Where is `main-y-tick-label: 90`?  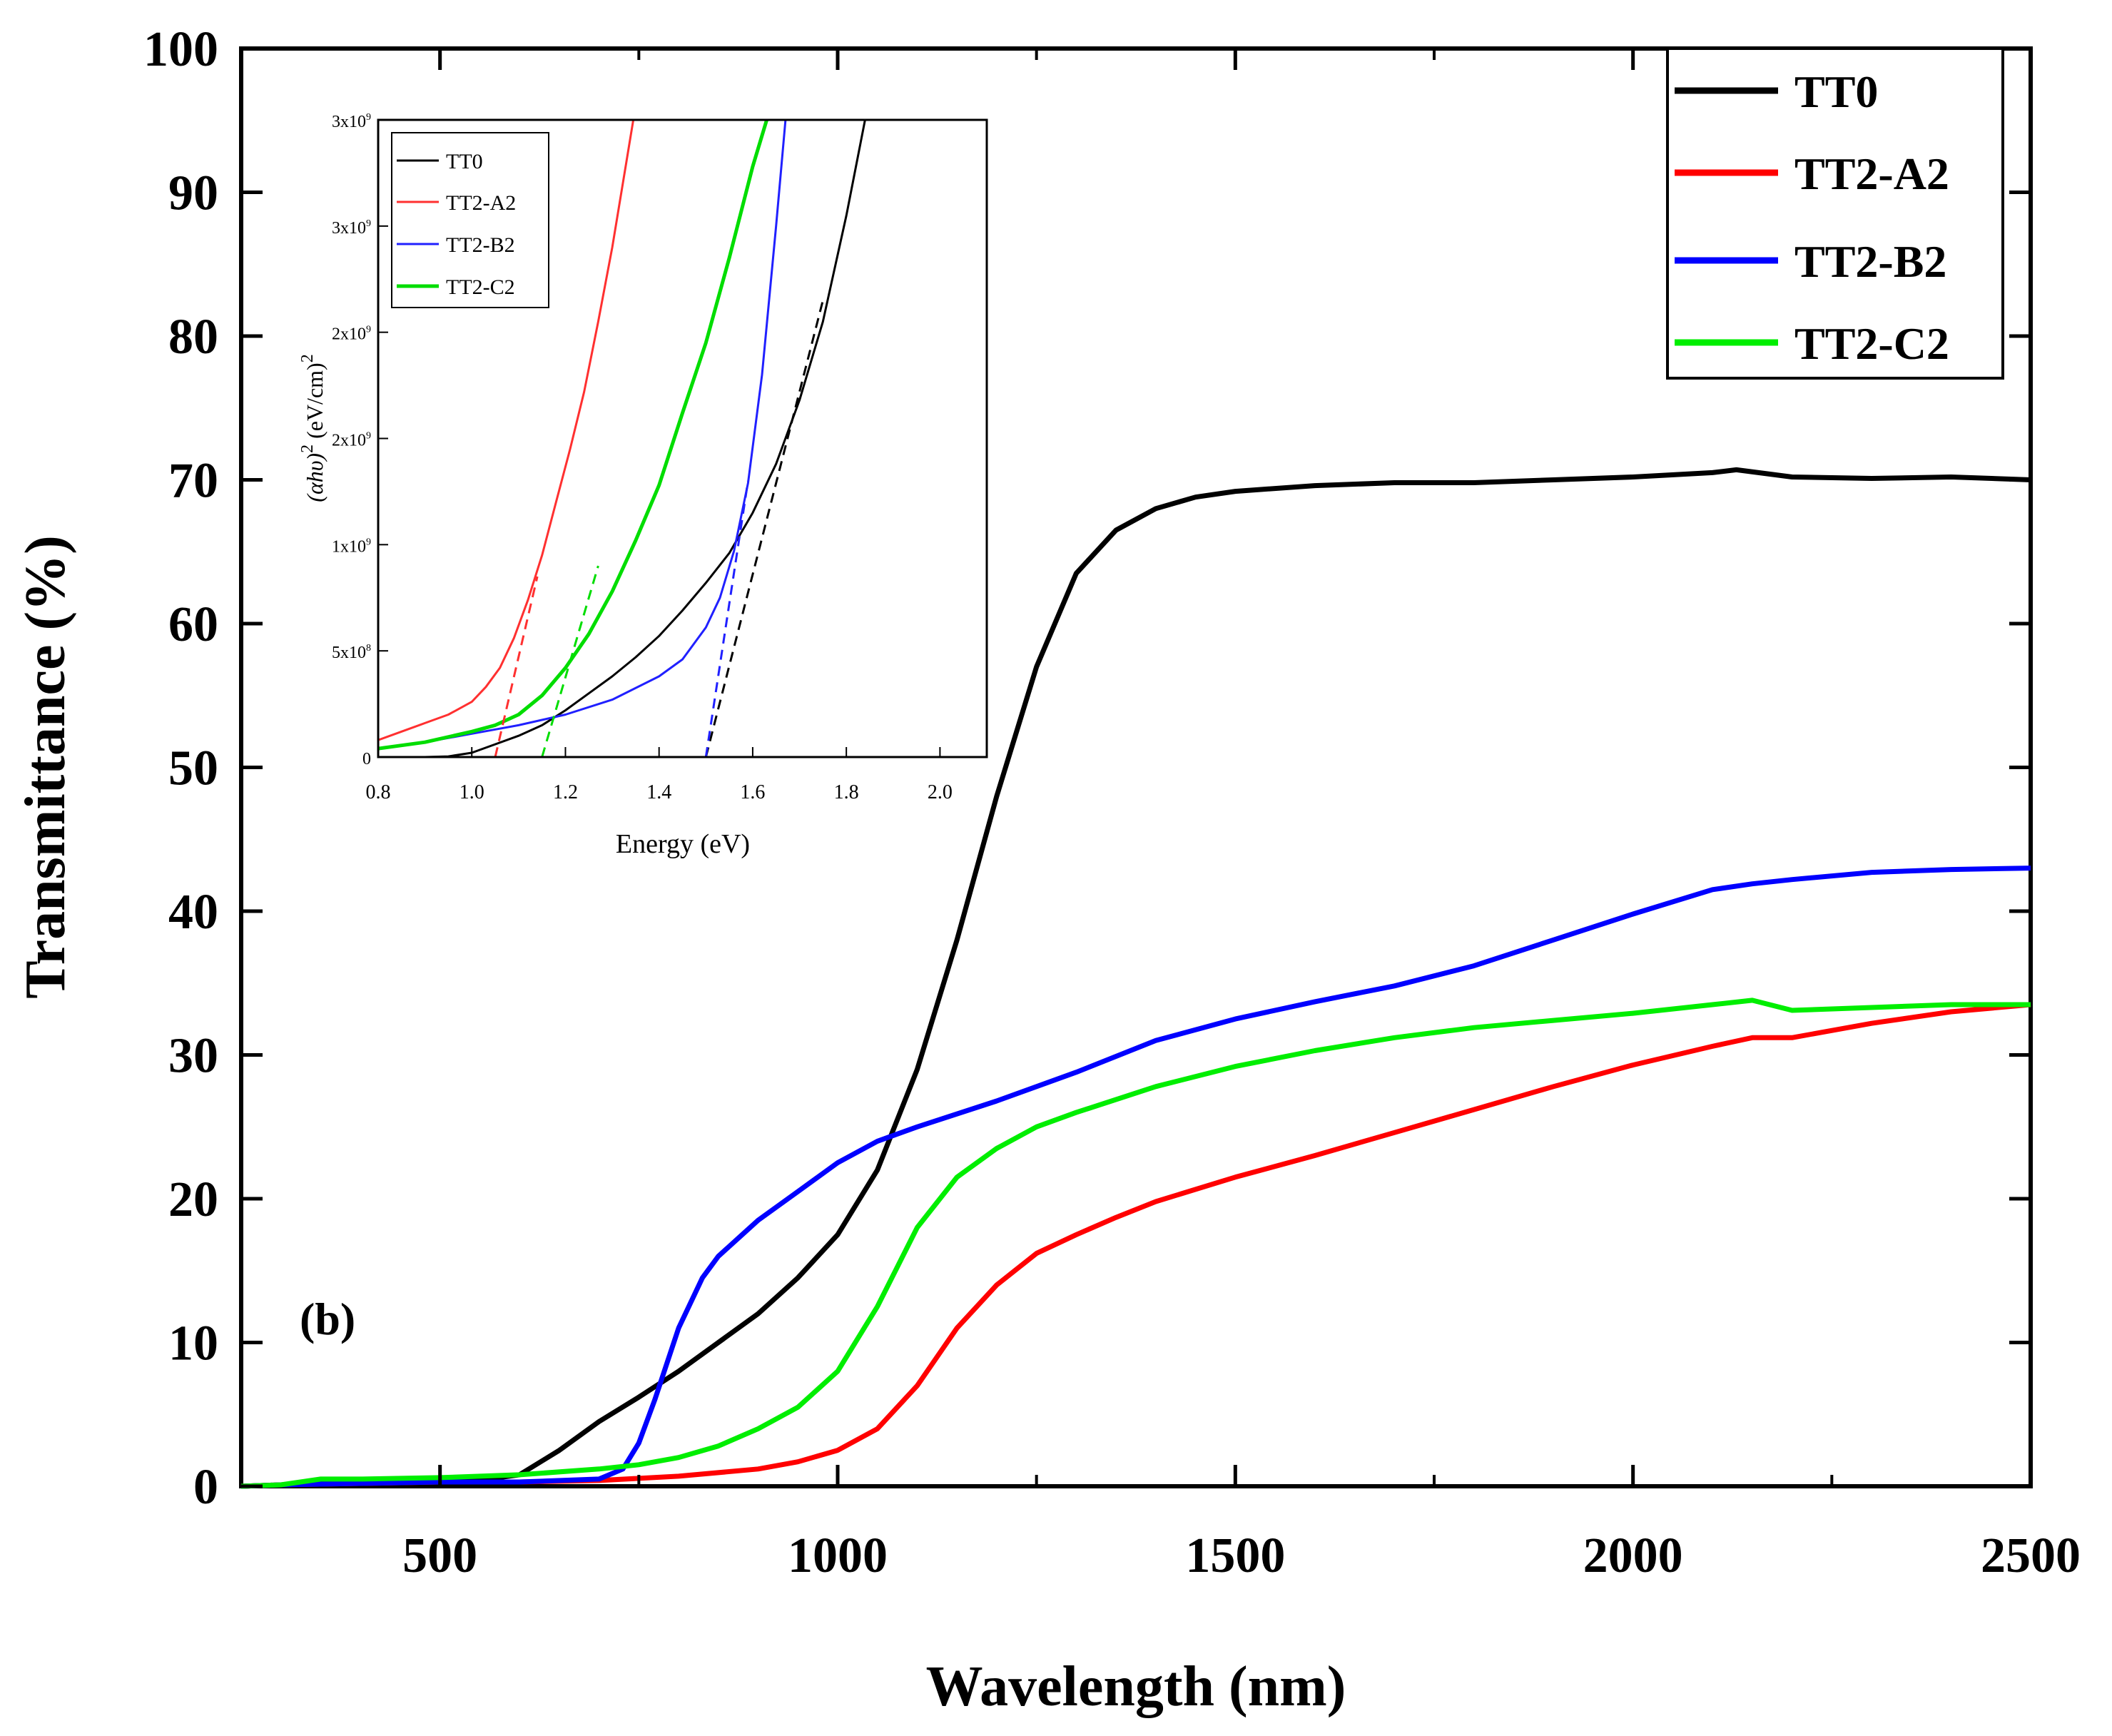
main-y-tick-label: 90 is located at coordinates (193, 193).